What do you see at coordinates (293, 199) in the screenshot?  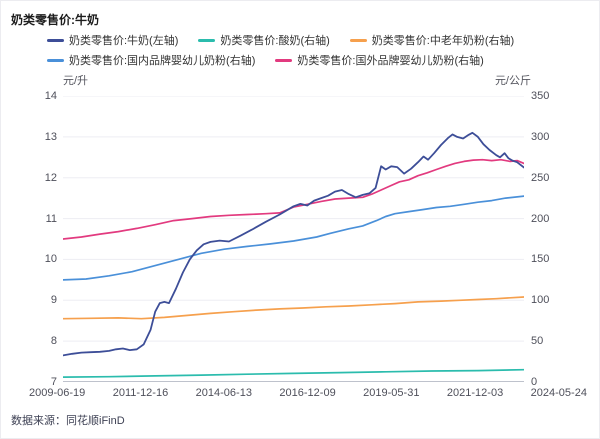 I see `series-line-foreign-infant-formula` at bounding box center [293, 199].